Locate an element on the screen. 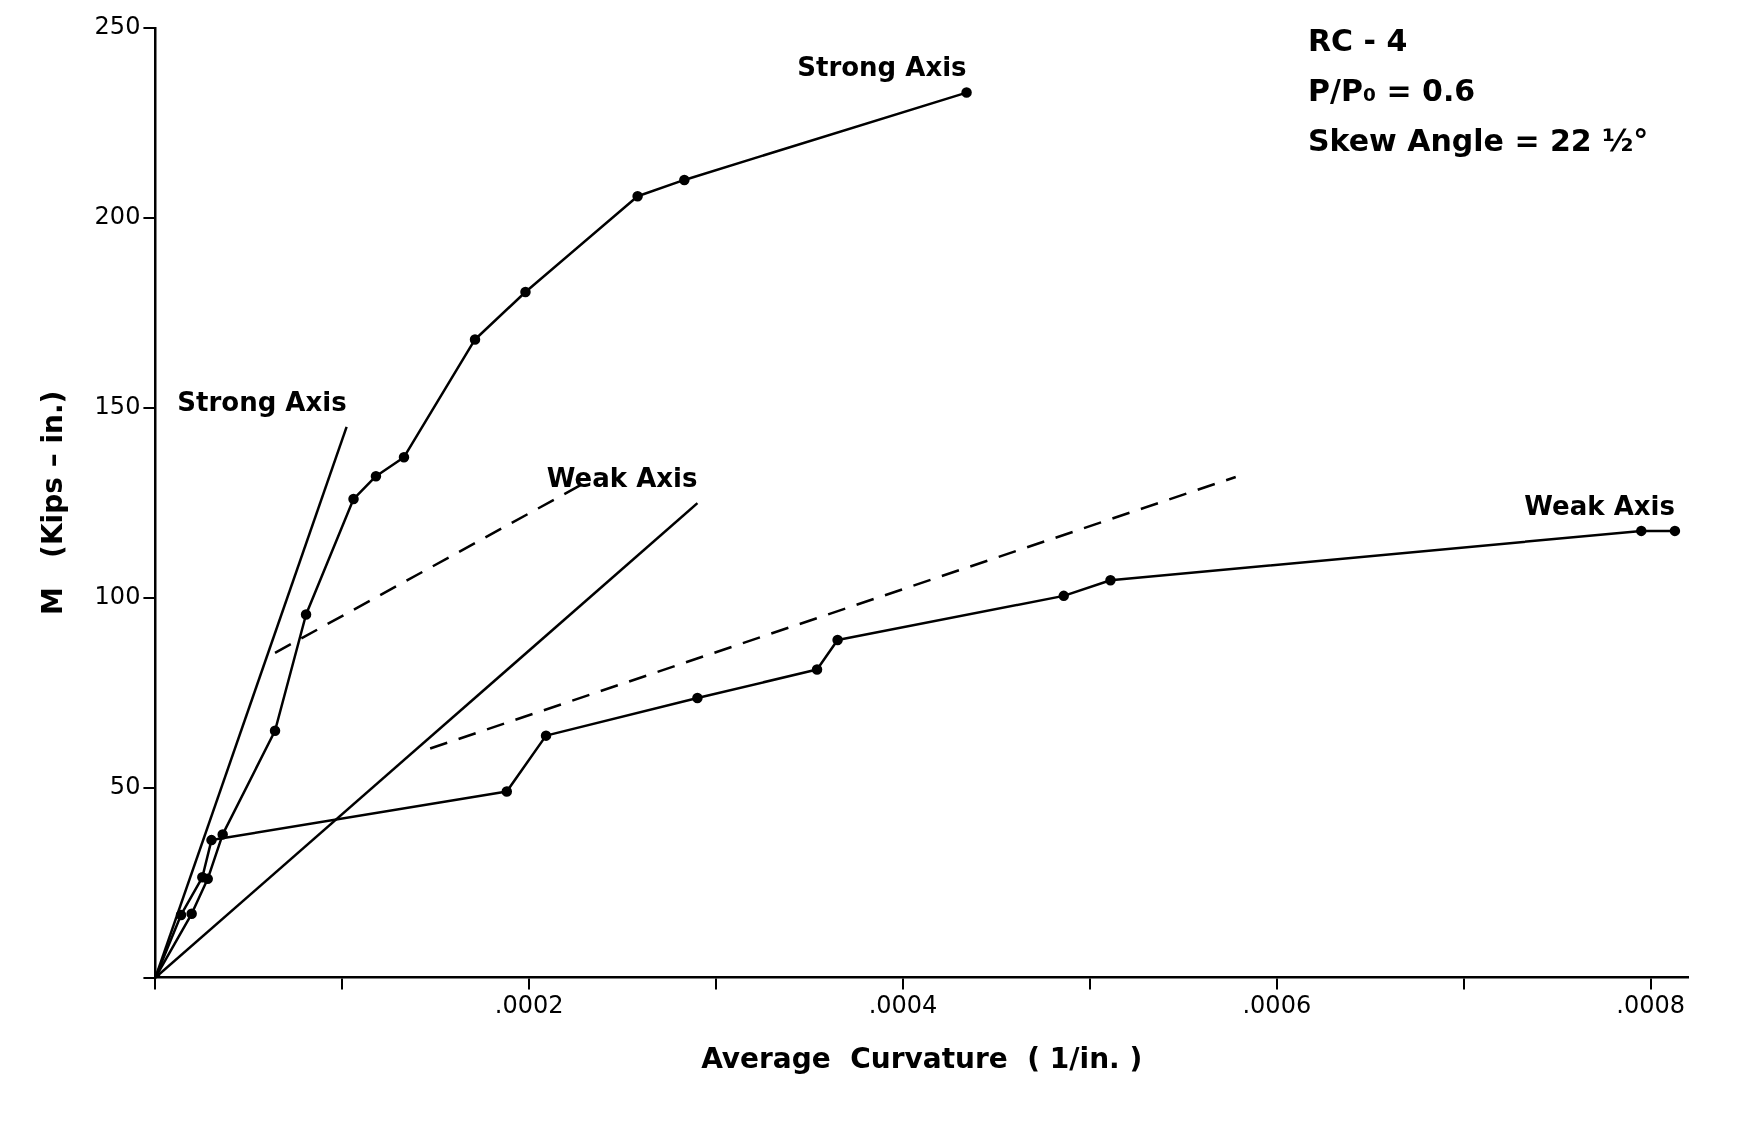 Image resolution: width=1747 pixels, height=1132 pixels. x-tick-label: .0006 is located at coordinates (1277, 1005).